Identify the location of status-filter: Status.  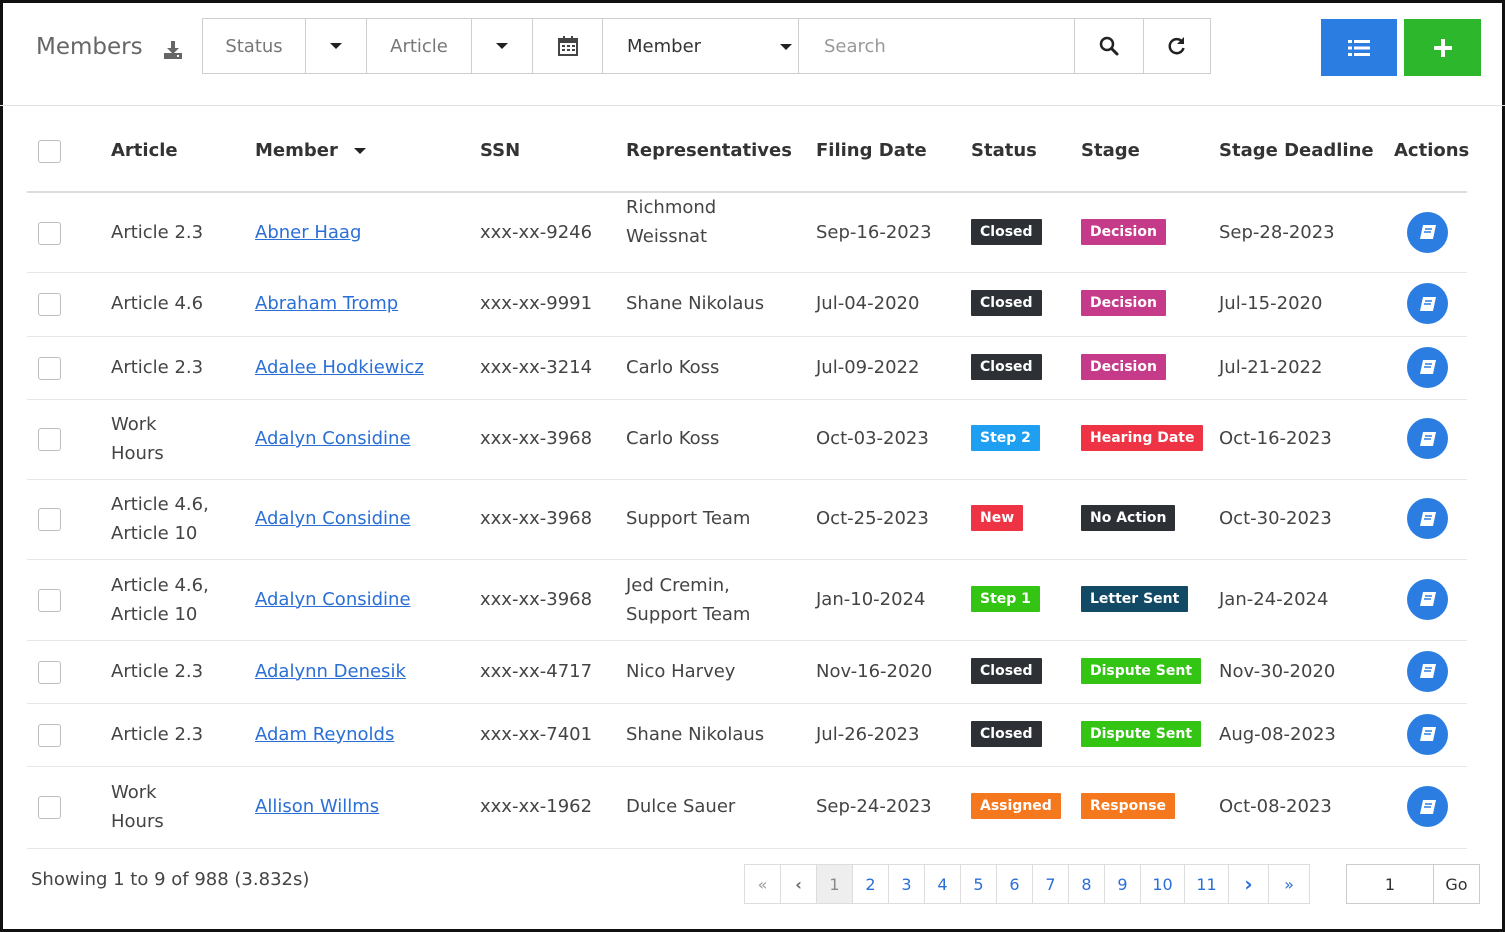
(254, 46).